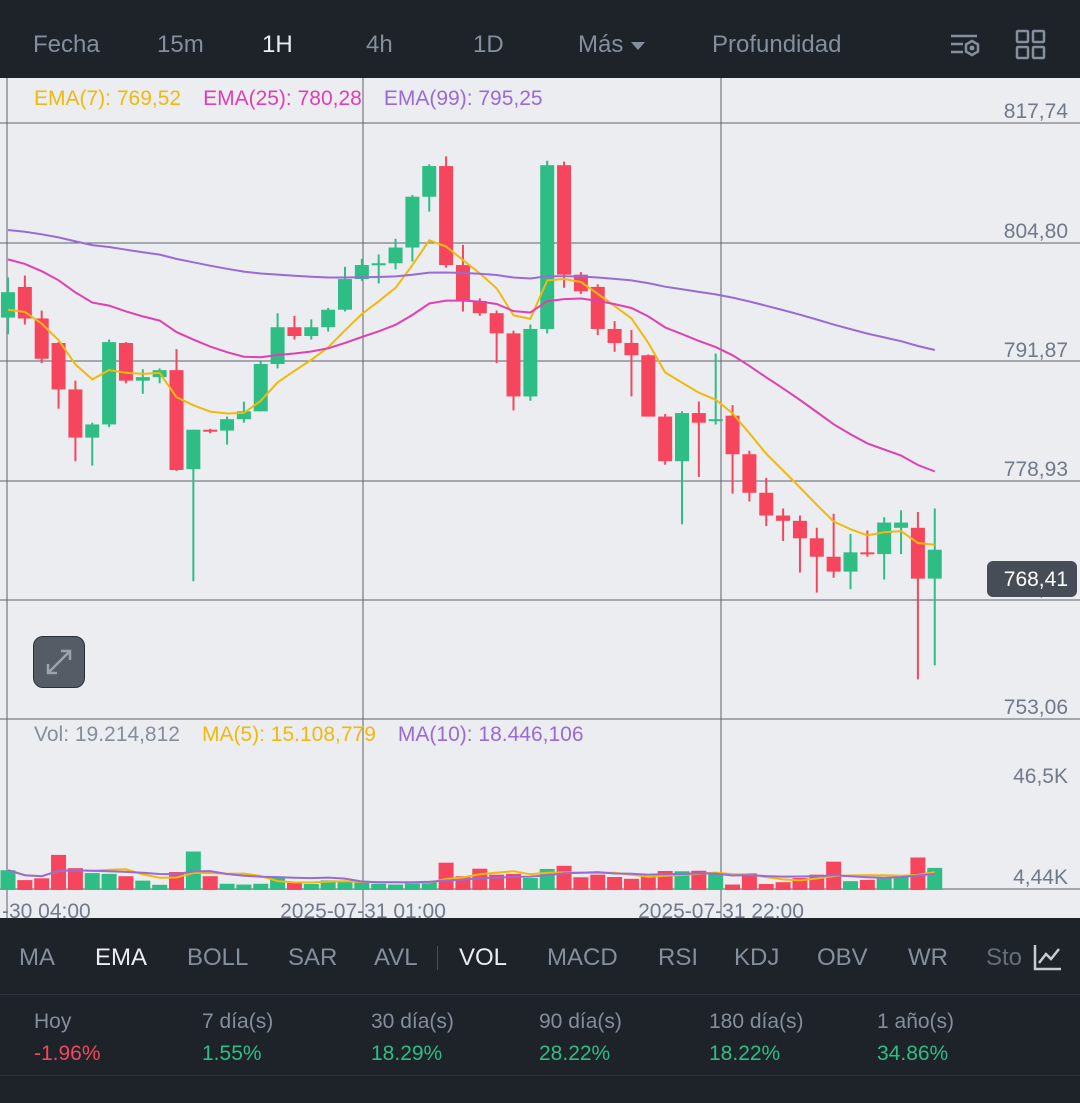  What do you see at coordinates (540, 1075) in the screenshot?
I see `divider` at bounding box center [540, 1075].